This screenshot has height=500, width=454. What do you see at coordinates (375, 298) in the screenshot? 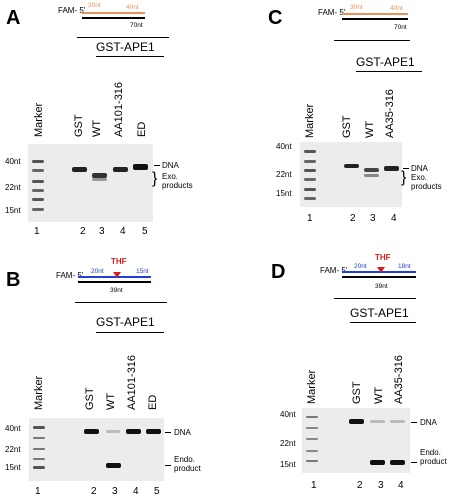
I see `d-group-line` at bounding box center [375, 298].